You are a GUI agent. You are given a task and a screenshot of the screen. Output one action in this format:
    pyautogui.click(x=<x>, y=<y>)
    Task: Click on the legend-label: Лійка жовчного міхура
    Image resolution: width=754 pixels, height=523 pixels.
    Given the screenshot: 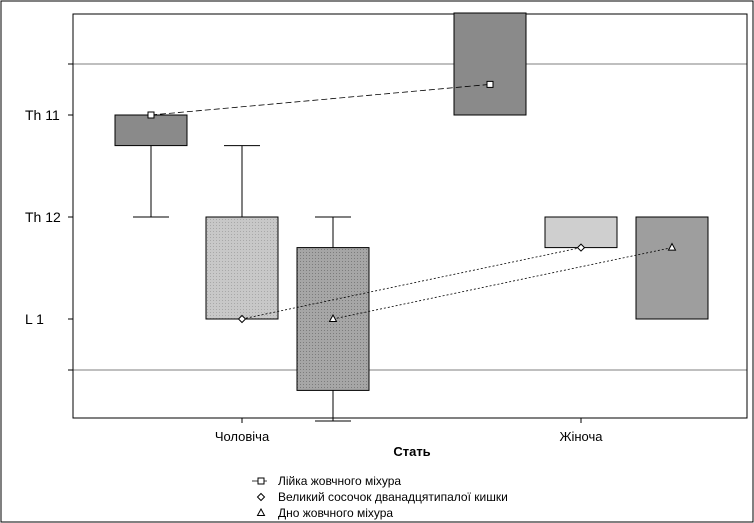 What is the action you would take?
    pyautogui.click(x=339, y=481)
    